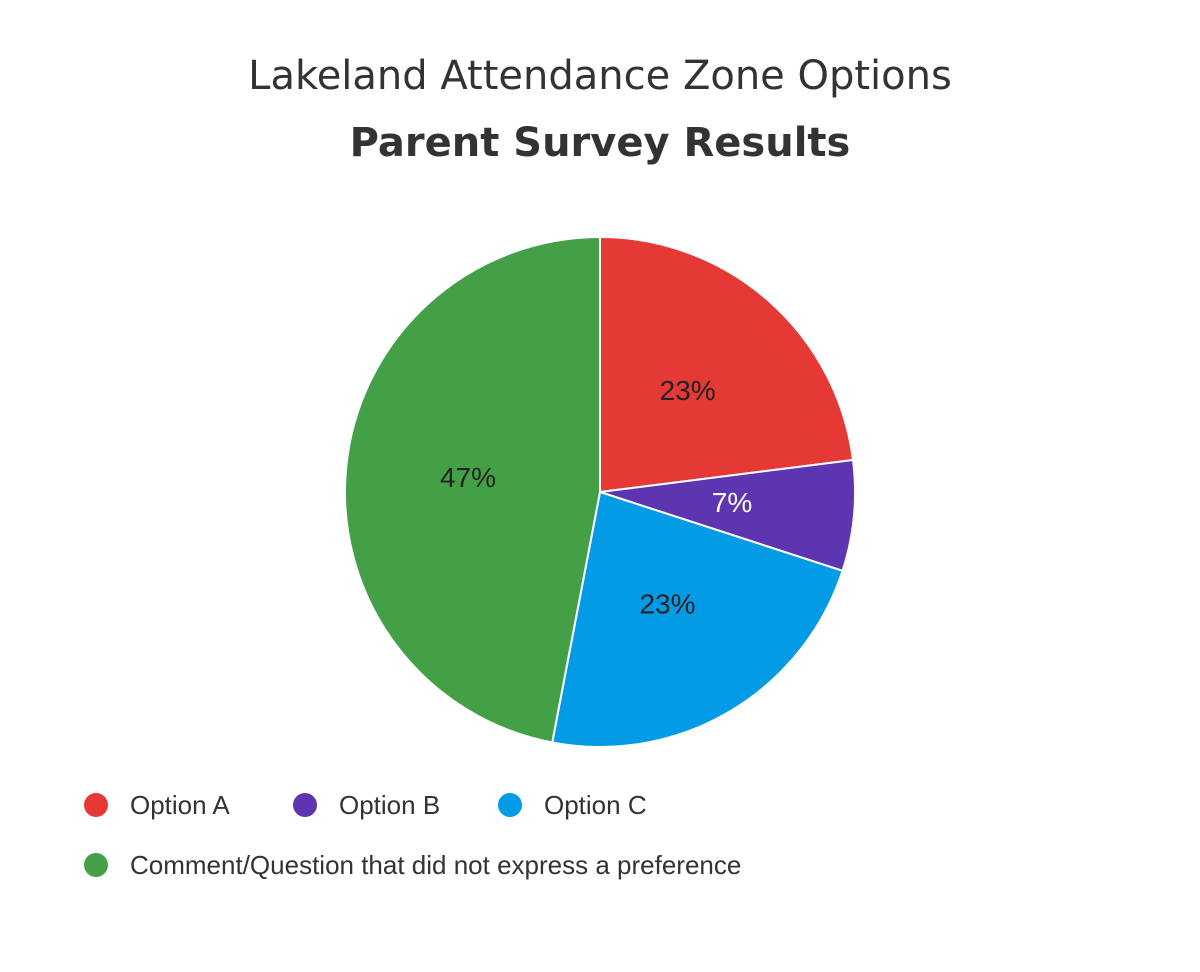  What do you see at coordinates (389, 805) in the screenshot?
I see `legend-label: Option B` at bounding box center [389, 805].